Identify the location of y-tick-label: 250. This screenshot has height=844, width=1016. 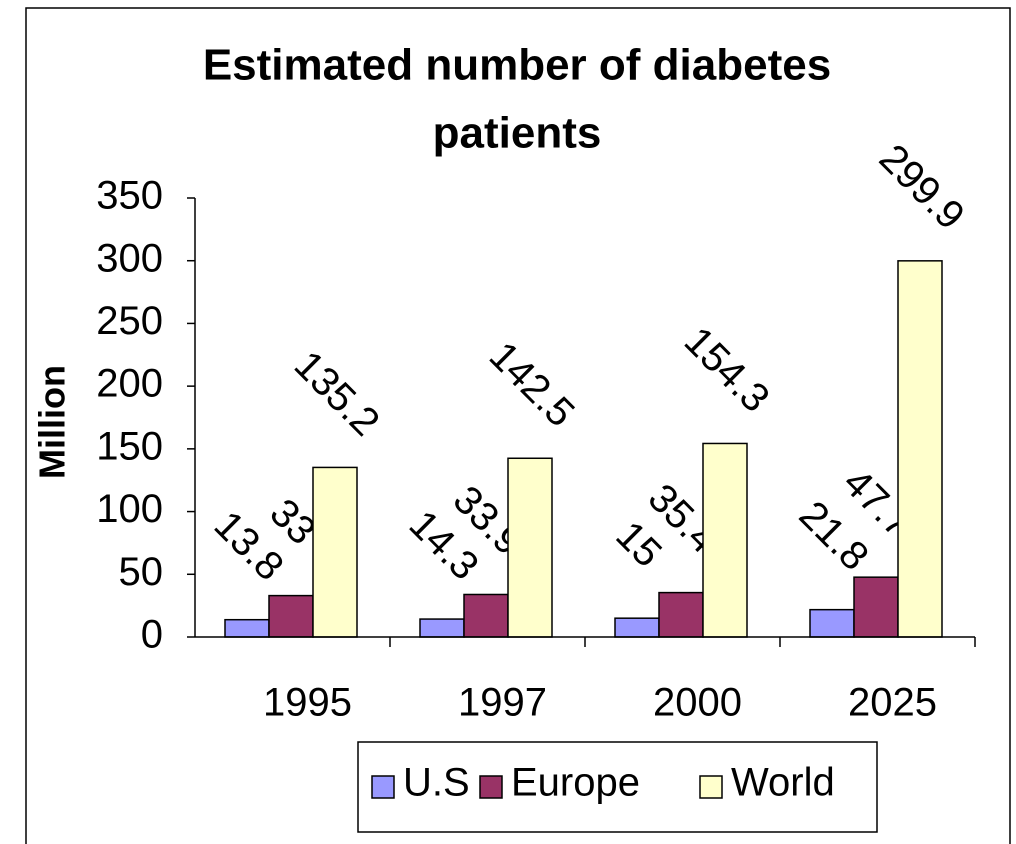
(129, 321).